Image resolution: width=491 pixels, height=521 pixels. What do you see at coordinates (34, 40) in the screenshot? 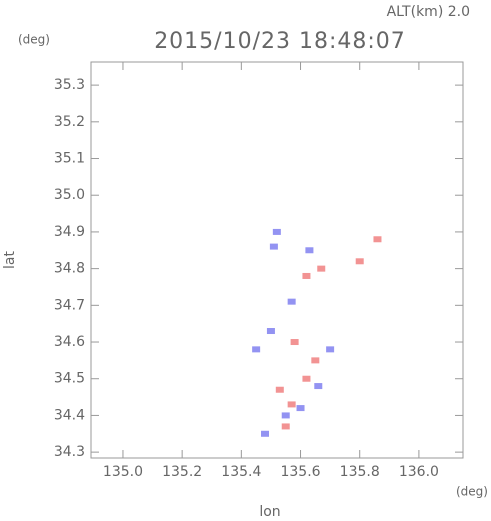
I see `y-unit: (deg)` at bounding box center [34, 40].